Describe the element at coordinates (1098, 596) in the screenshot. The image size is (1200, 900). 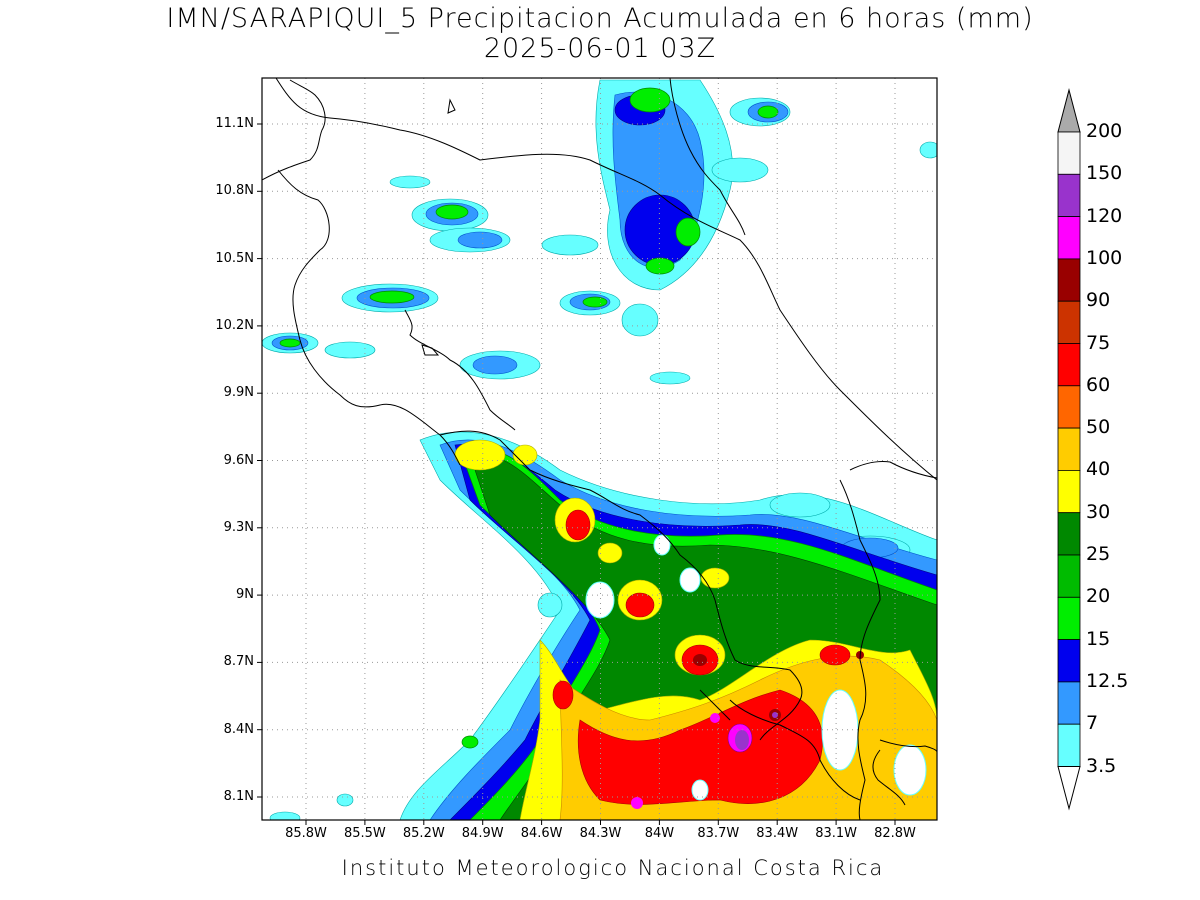
I see `colorbar-label: 20` at that location.